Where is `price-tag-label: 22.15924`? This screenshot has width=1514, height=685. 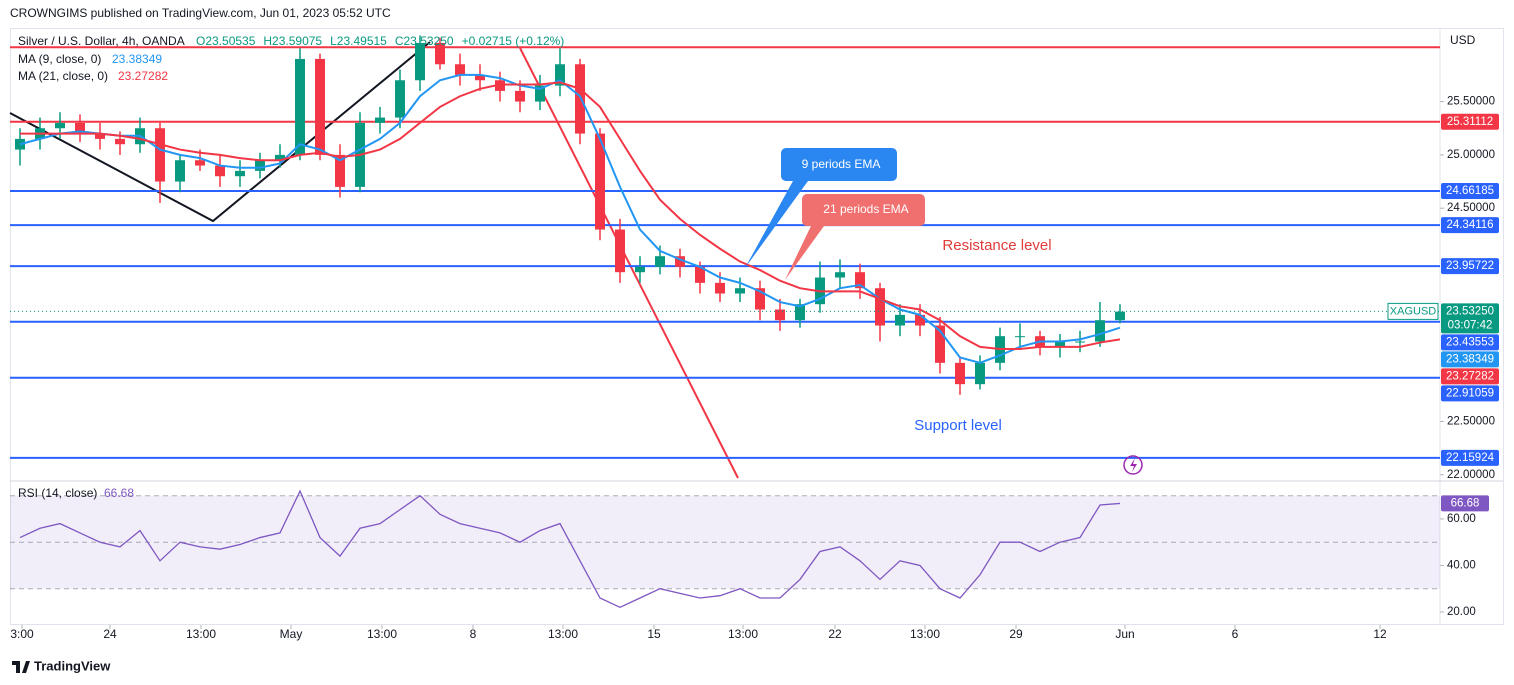
price-tag-label: 22.15924 is located at coordinates (1470, 458).